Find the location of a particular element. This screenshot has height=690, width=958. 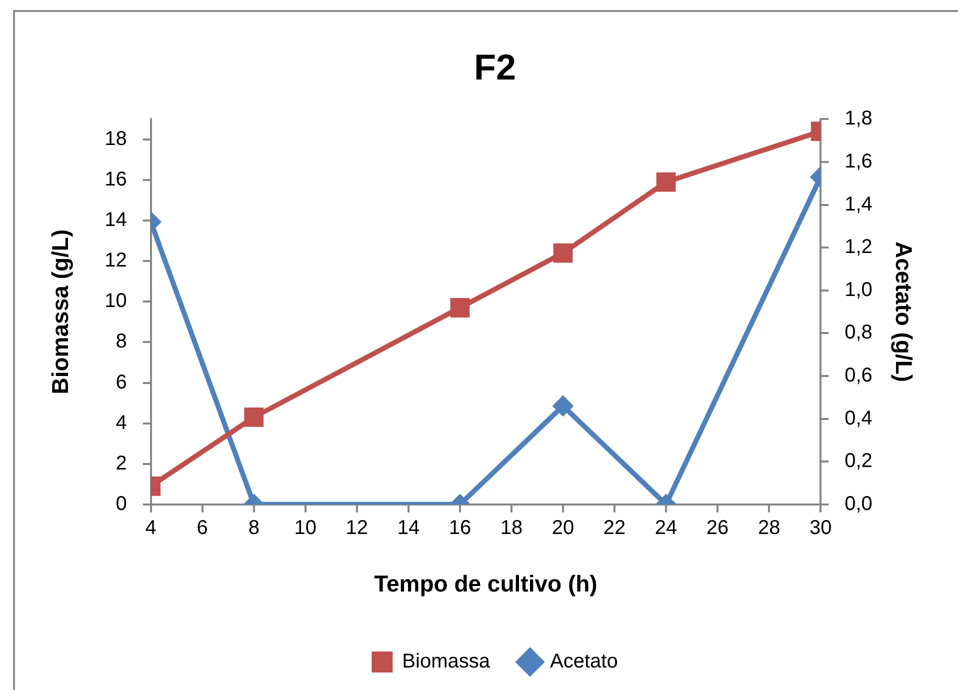

legend-label: Acetato is located at coordinates (584, 661).